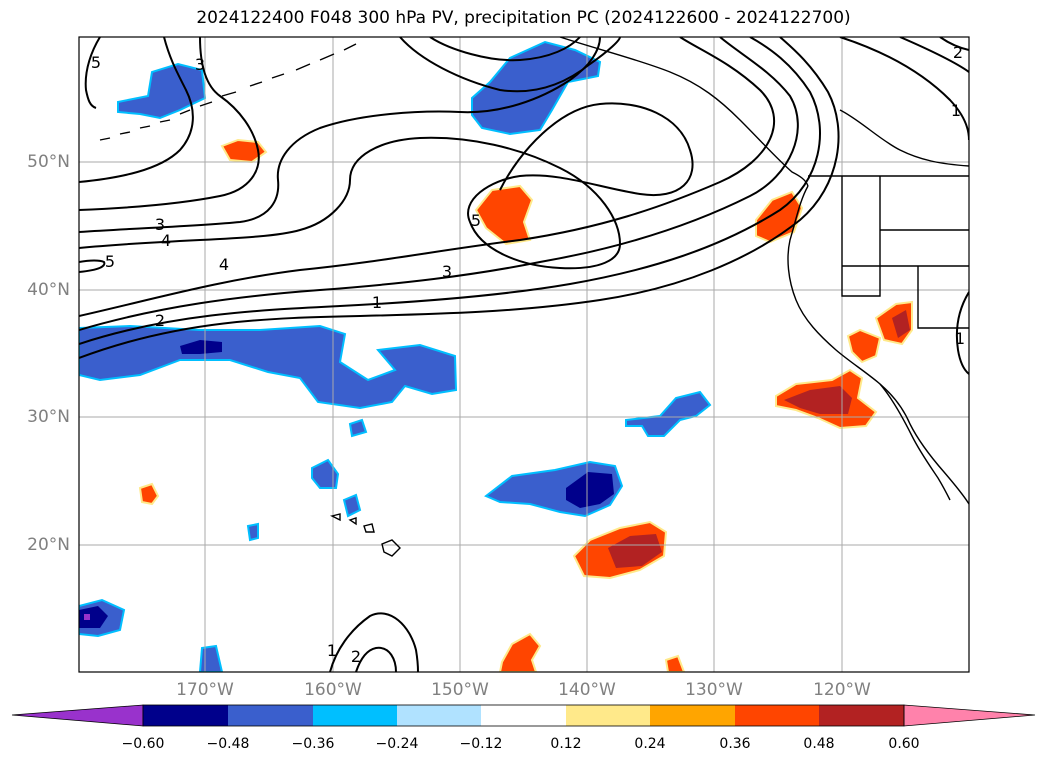 This screenshot has width=1047, height=765. Describe the element at coordinates (228, 92) in the screenshot. I see `aleutian-islands` at that location.